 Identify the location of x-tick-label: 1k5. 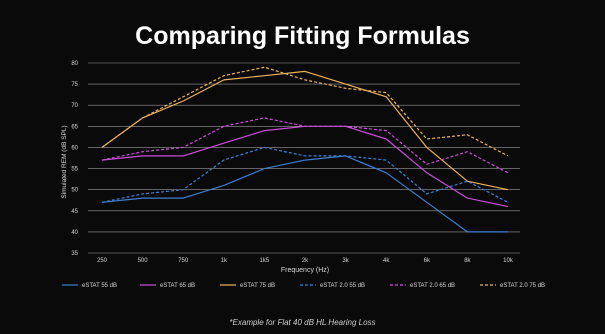
(265, 261).